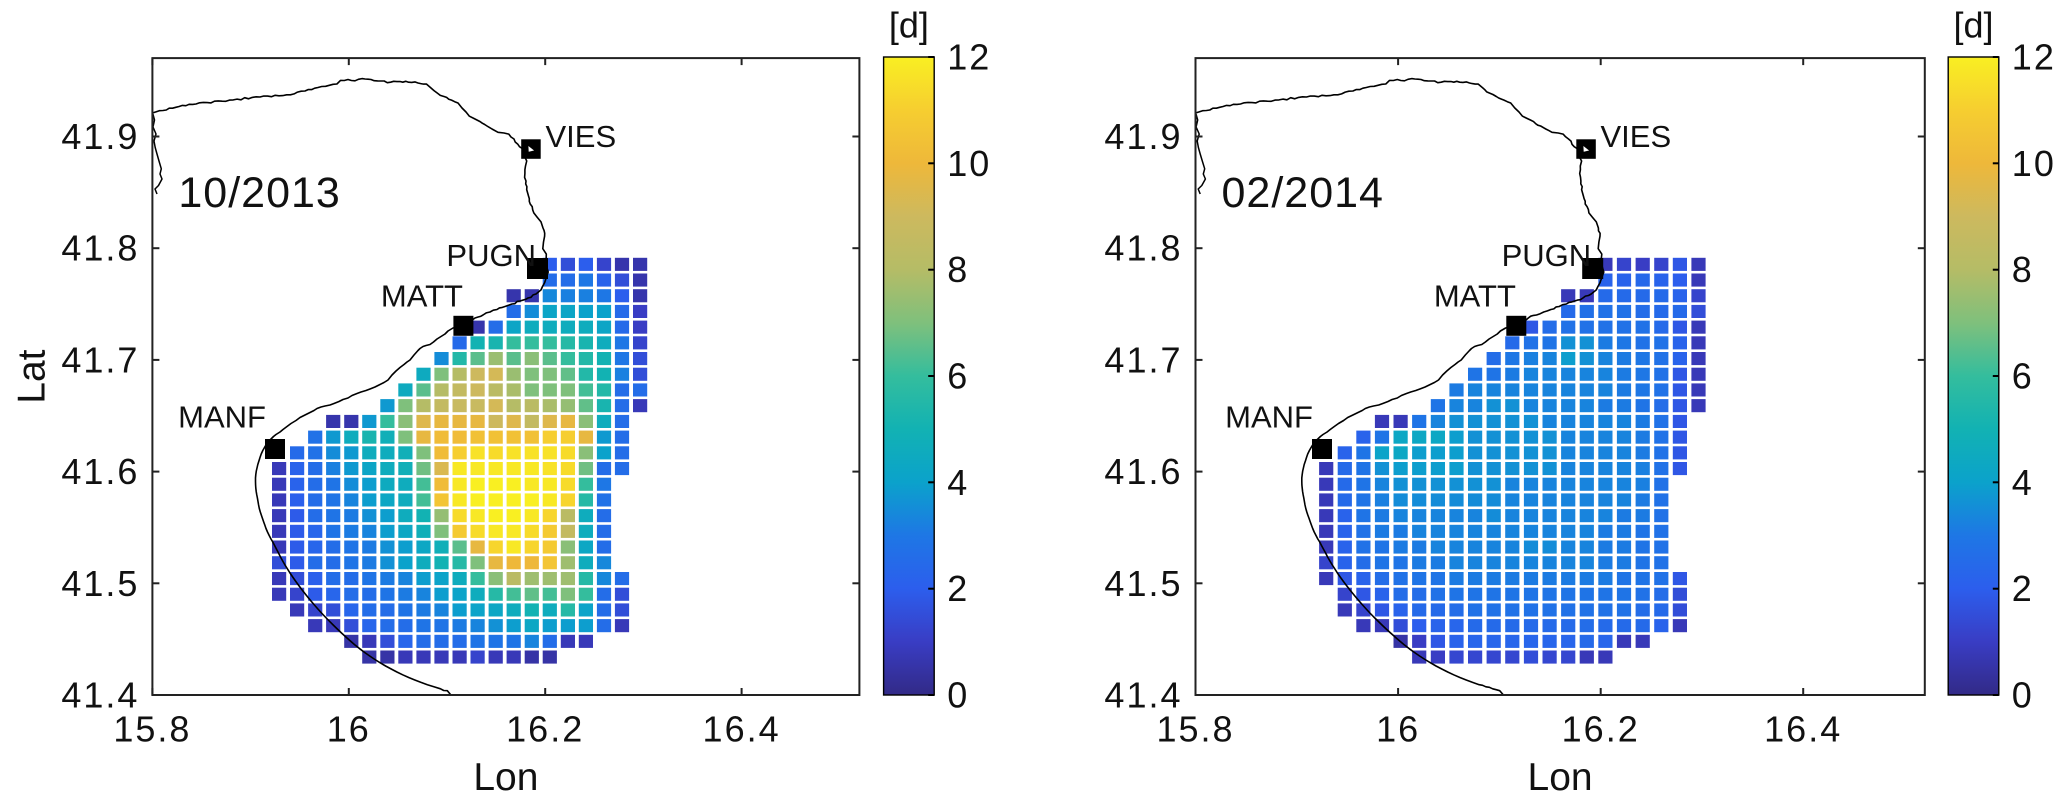 The image size is (2067, 800). What do you see at coordinates (32, 376) in the screenshot?
I see `svg-text: Lat` at bounding box center [32, 376].